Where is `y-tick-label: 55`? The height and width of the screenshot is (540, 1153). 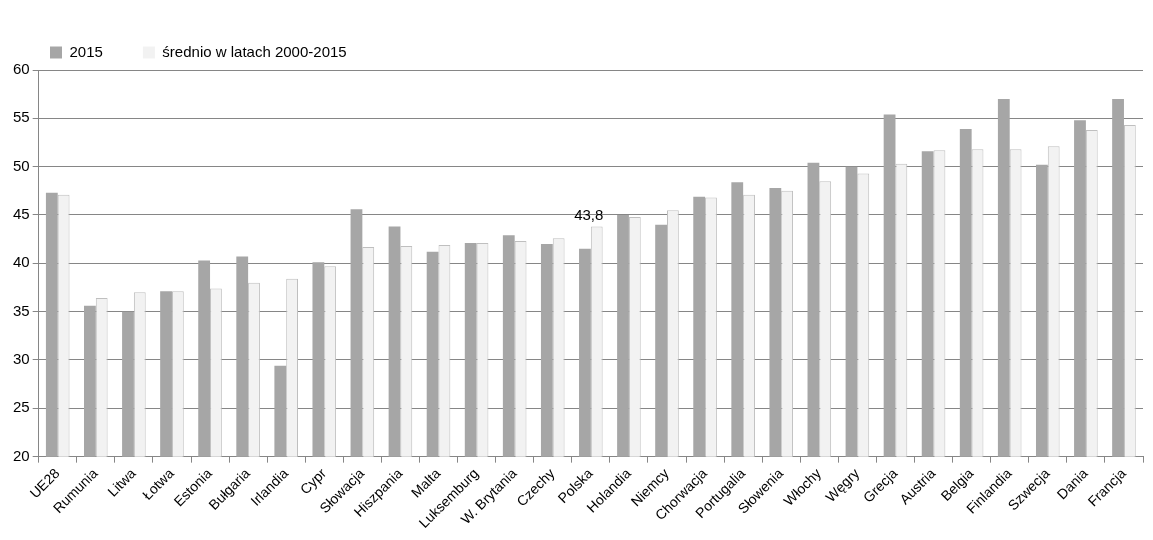
y-tick-label: 55 is located at coordinates (21, 117).